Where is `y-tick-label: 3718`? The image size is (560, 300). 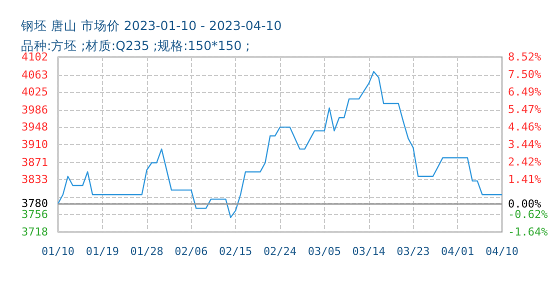 y-tick-label: 3718 is located at coordinates (35, 232).